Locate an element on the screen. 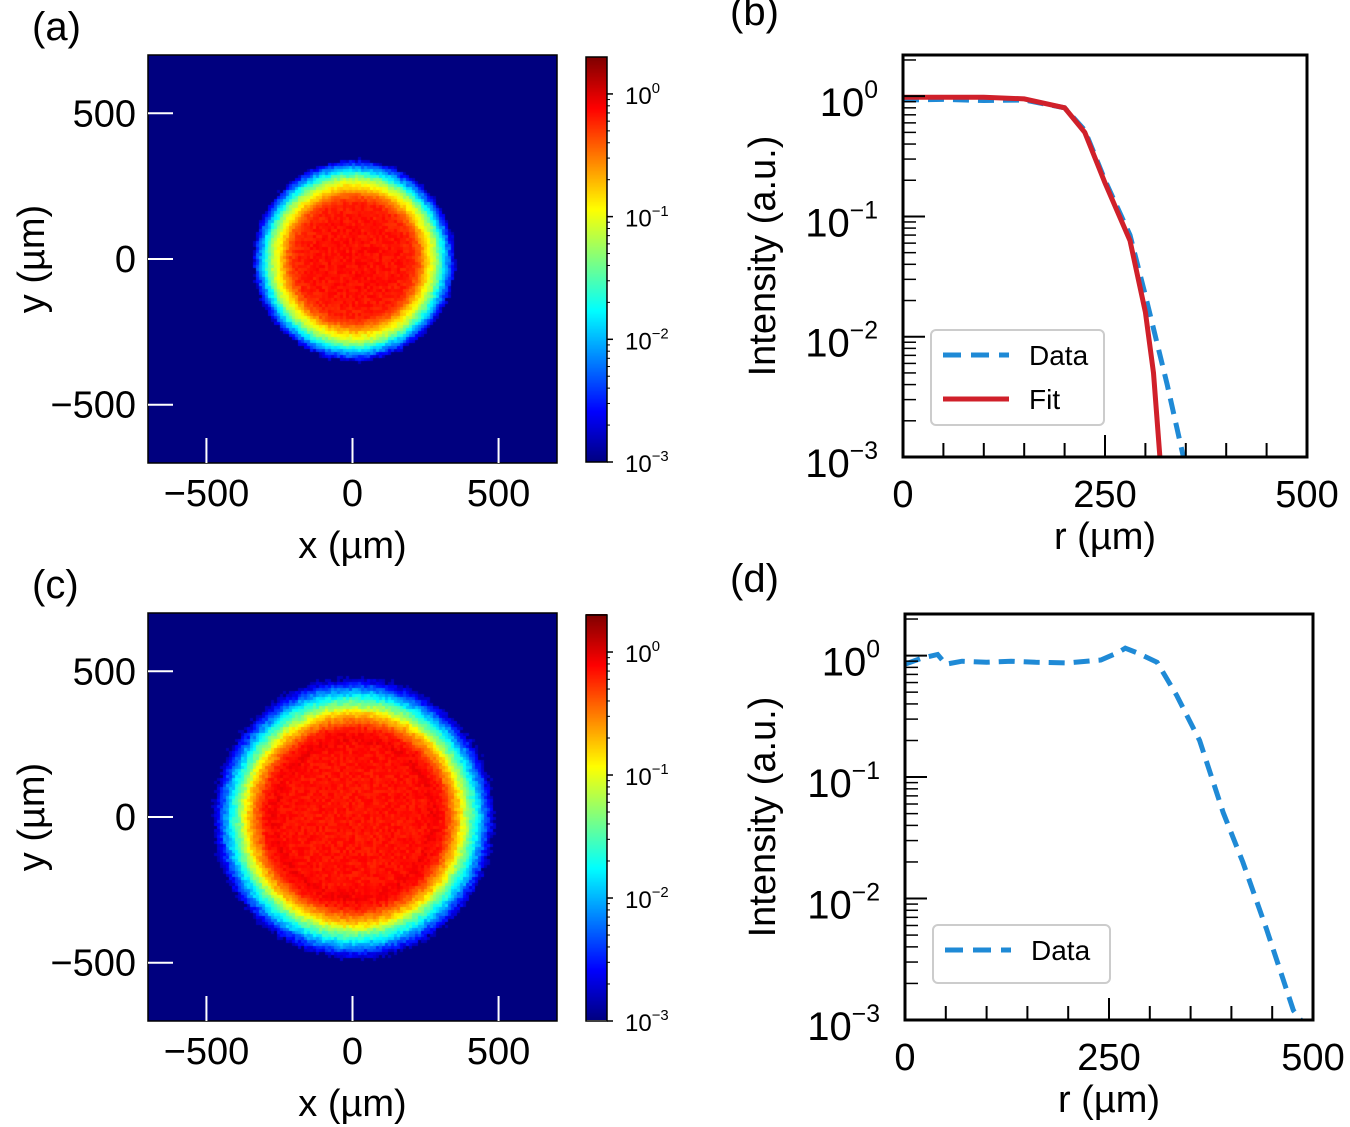  colorbar-frame-a is located at coordinates (596, 259).